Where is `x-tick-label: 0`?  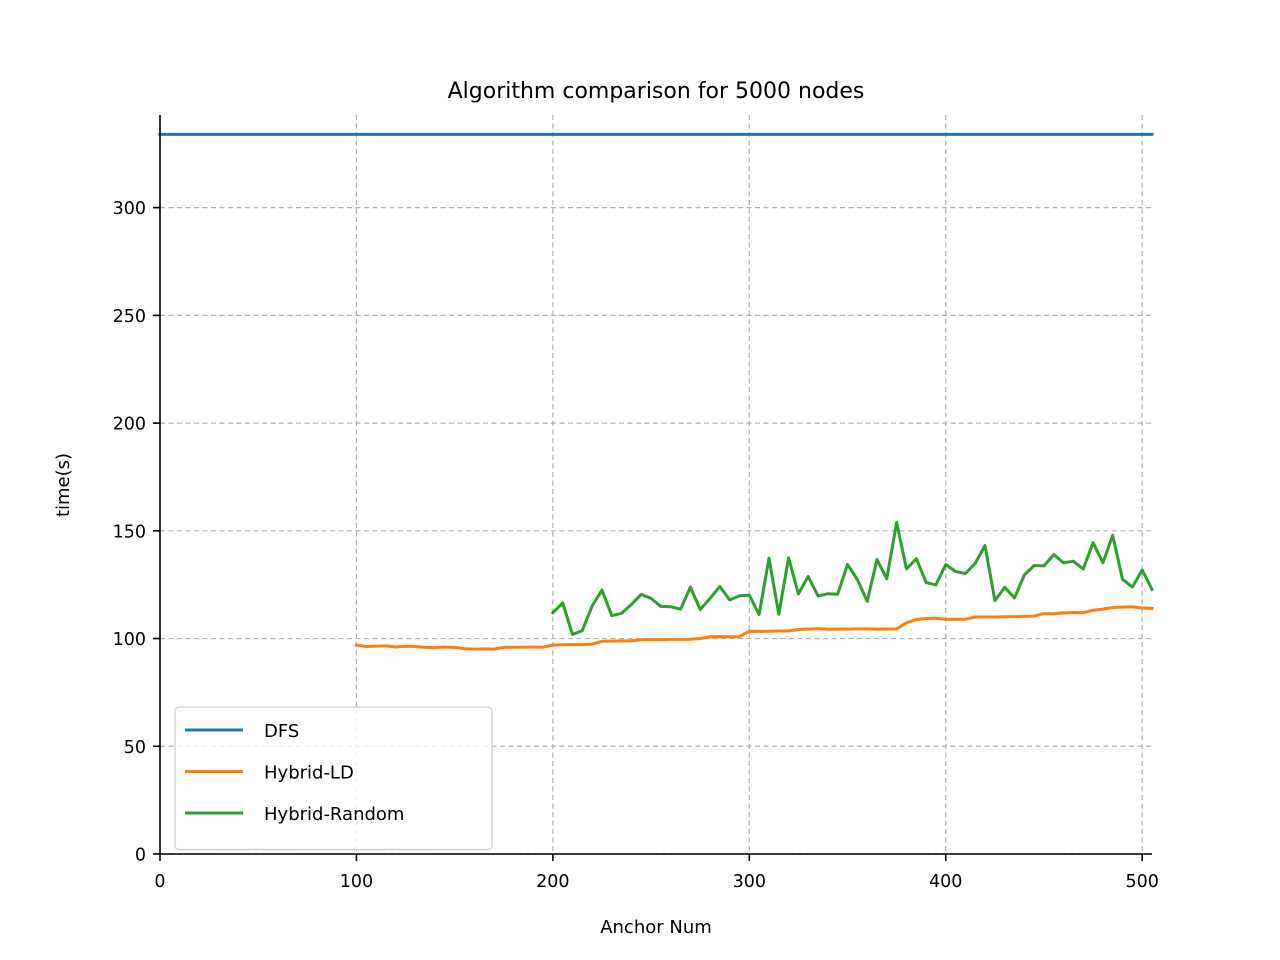
x-tick-label: 0 is located at coordinates (159, 882).